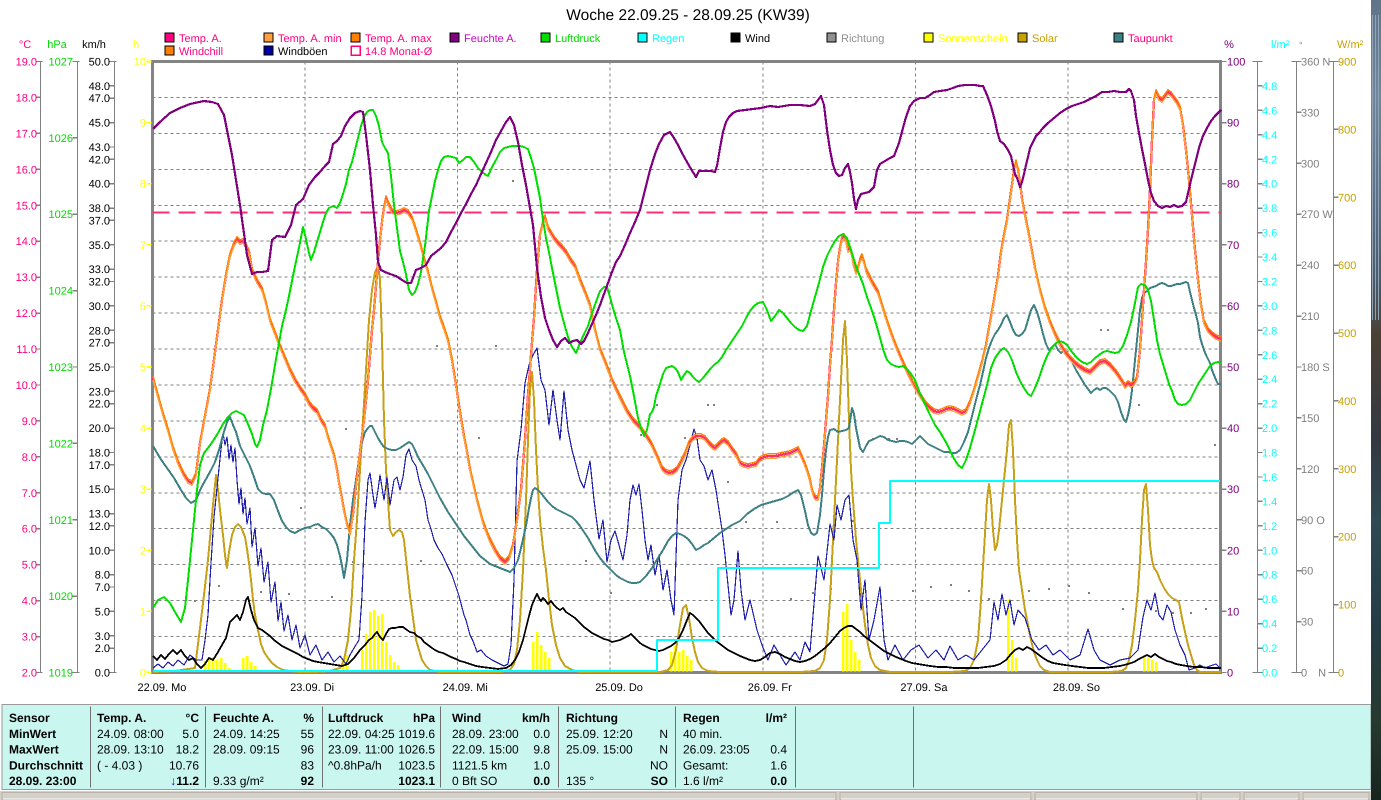 The width and height of the screenshot is (1381, 800). Describe the element at coordinates (1269, 649) in the screenshot. I see `svg-text: 0.2` at that location.